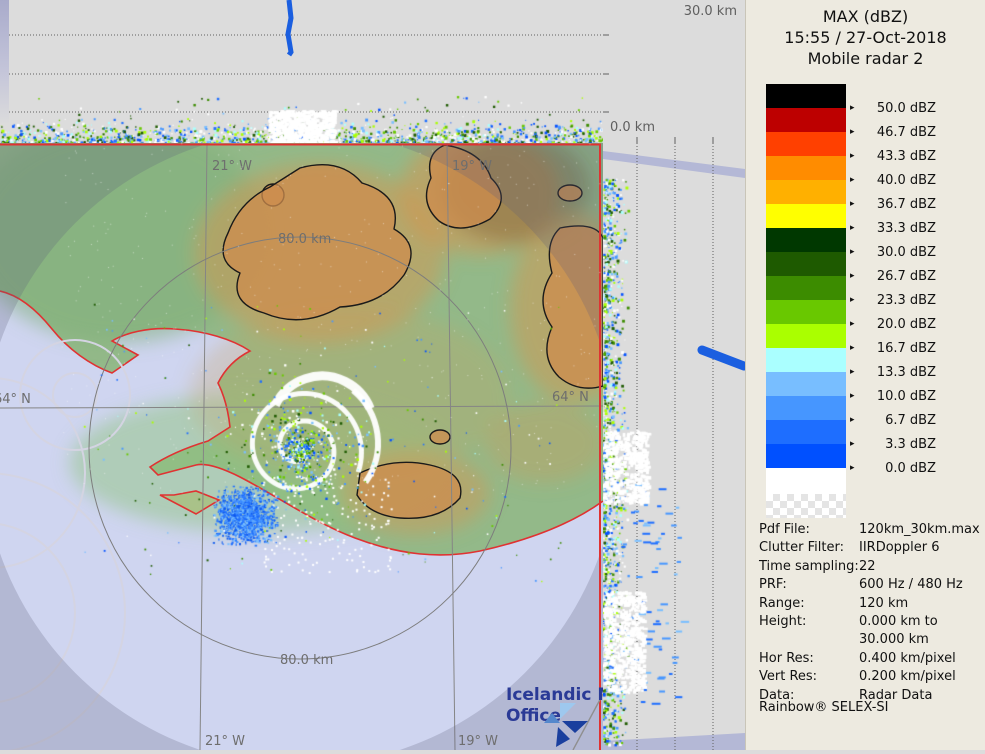 This screenshot has height=754, width=985. Describe the element at coordinates (899, 548) in the screenshot. I see `info-value: IIRDoppler 6` at that location.